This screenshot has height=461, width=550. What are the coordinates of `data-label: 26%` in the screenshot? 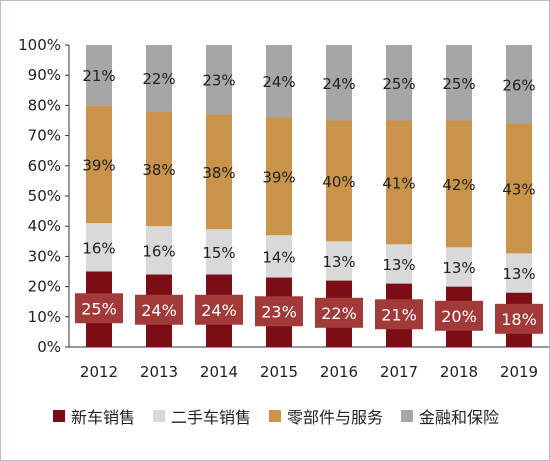 It's located at (518, 85).